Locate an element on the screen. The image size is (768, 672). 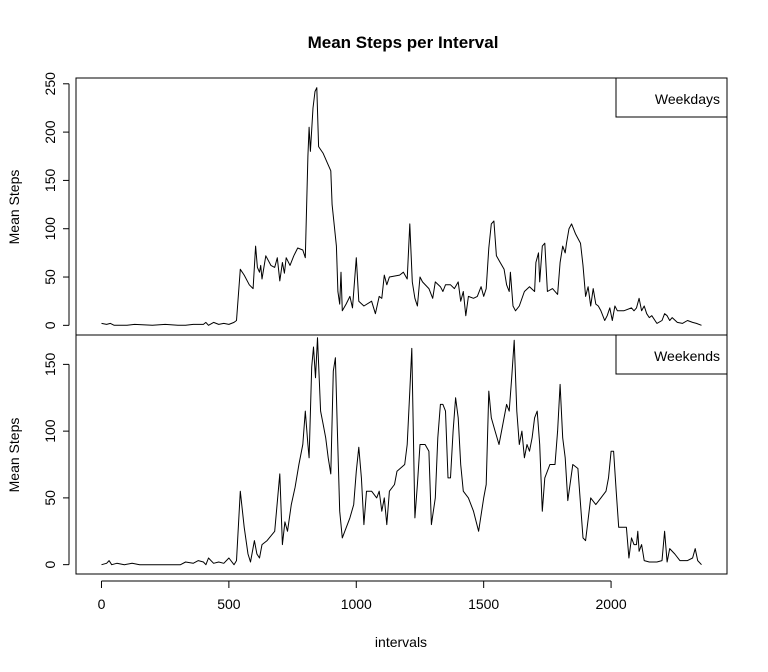
legend-label-weekdays: Weekdays is located at coordinates (687, 99).